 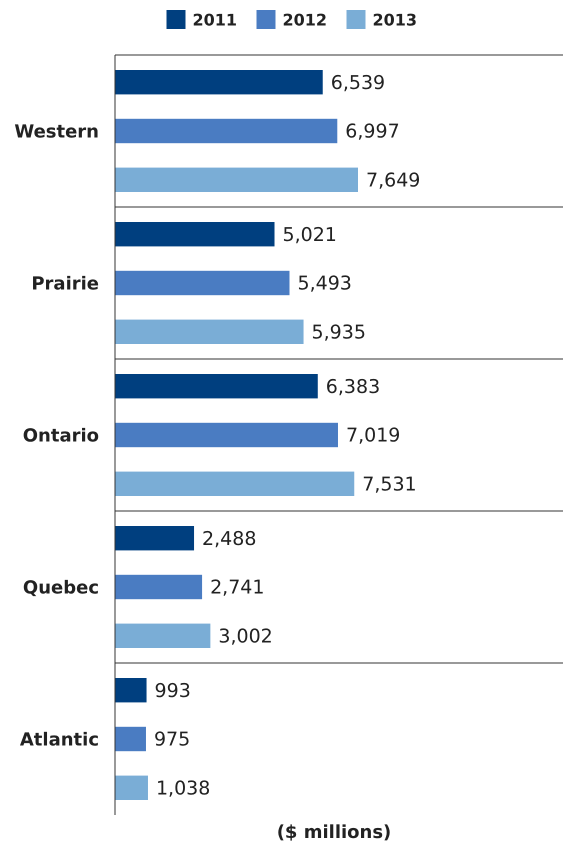 What do you see at coordinates (305, 20) in the screenshot?
I see `legend-label: 2012` at bounding box center [305, 20].